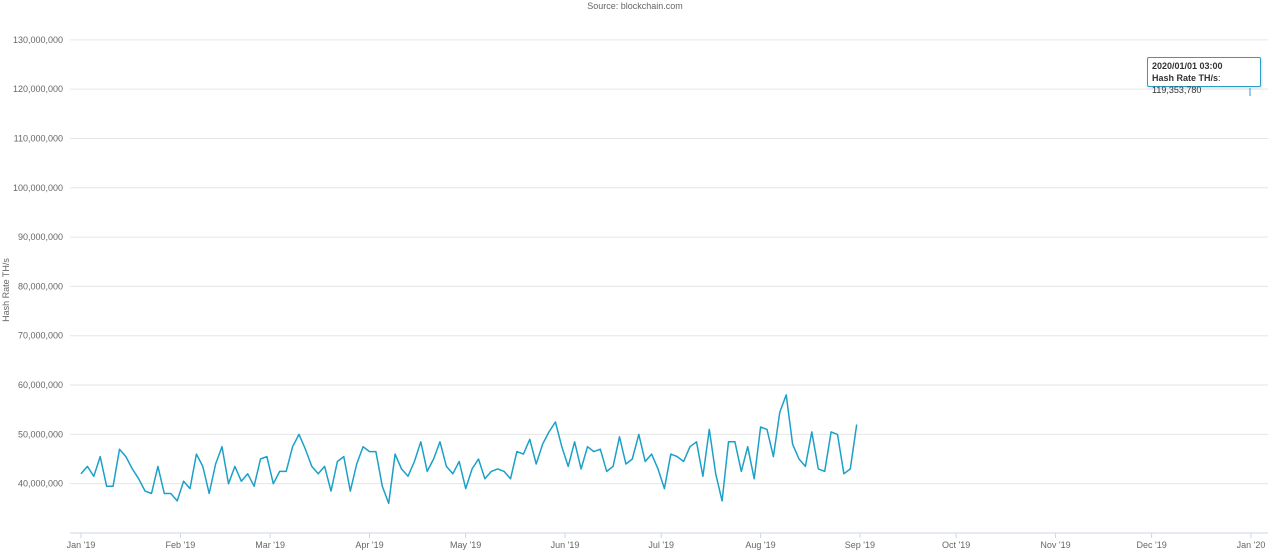 Image resolution: width=1280 pixels, height=557 pixels. I want to click on y-tick-label: 90,000,000, so click(40, 237).